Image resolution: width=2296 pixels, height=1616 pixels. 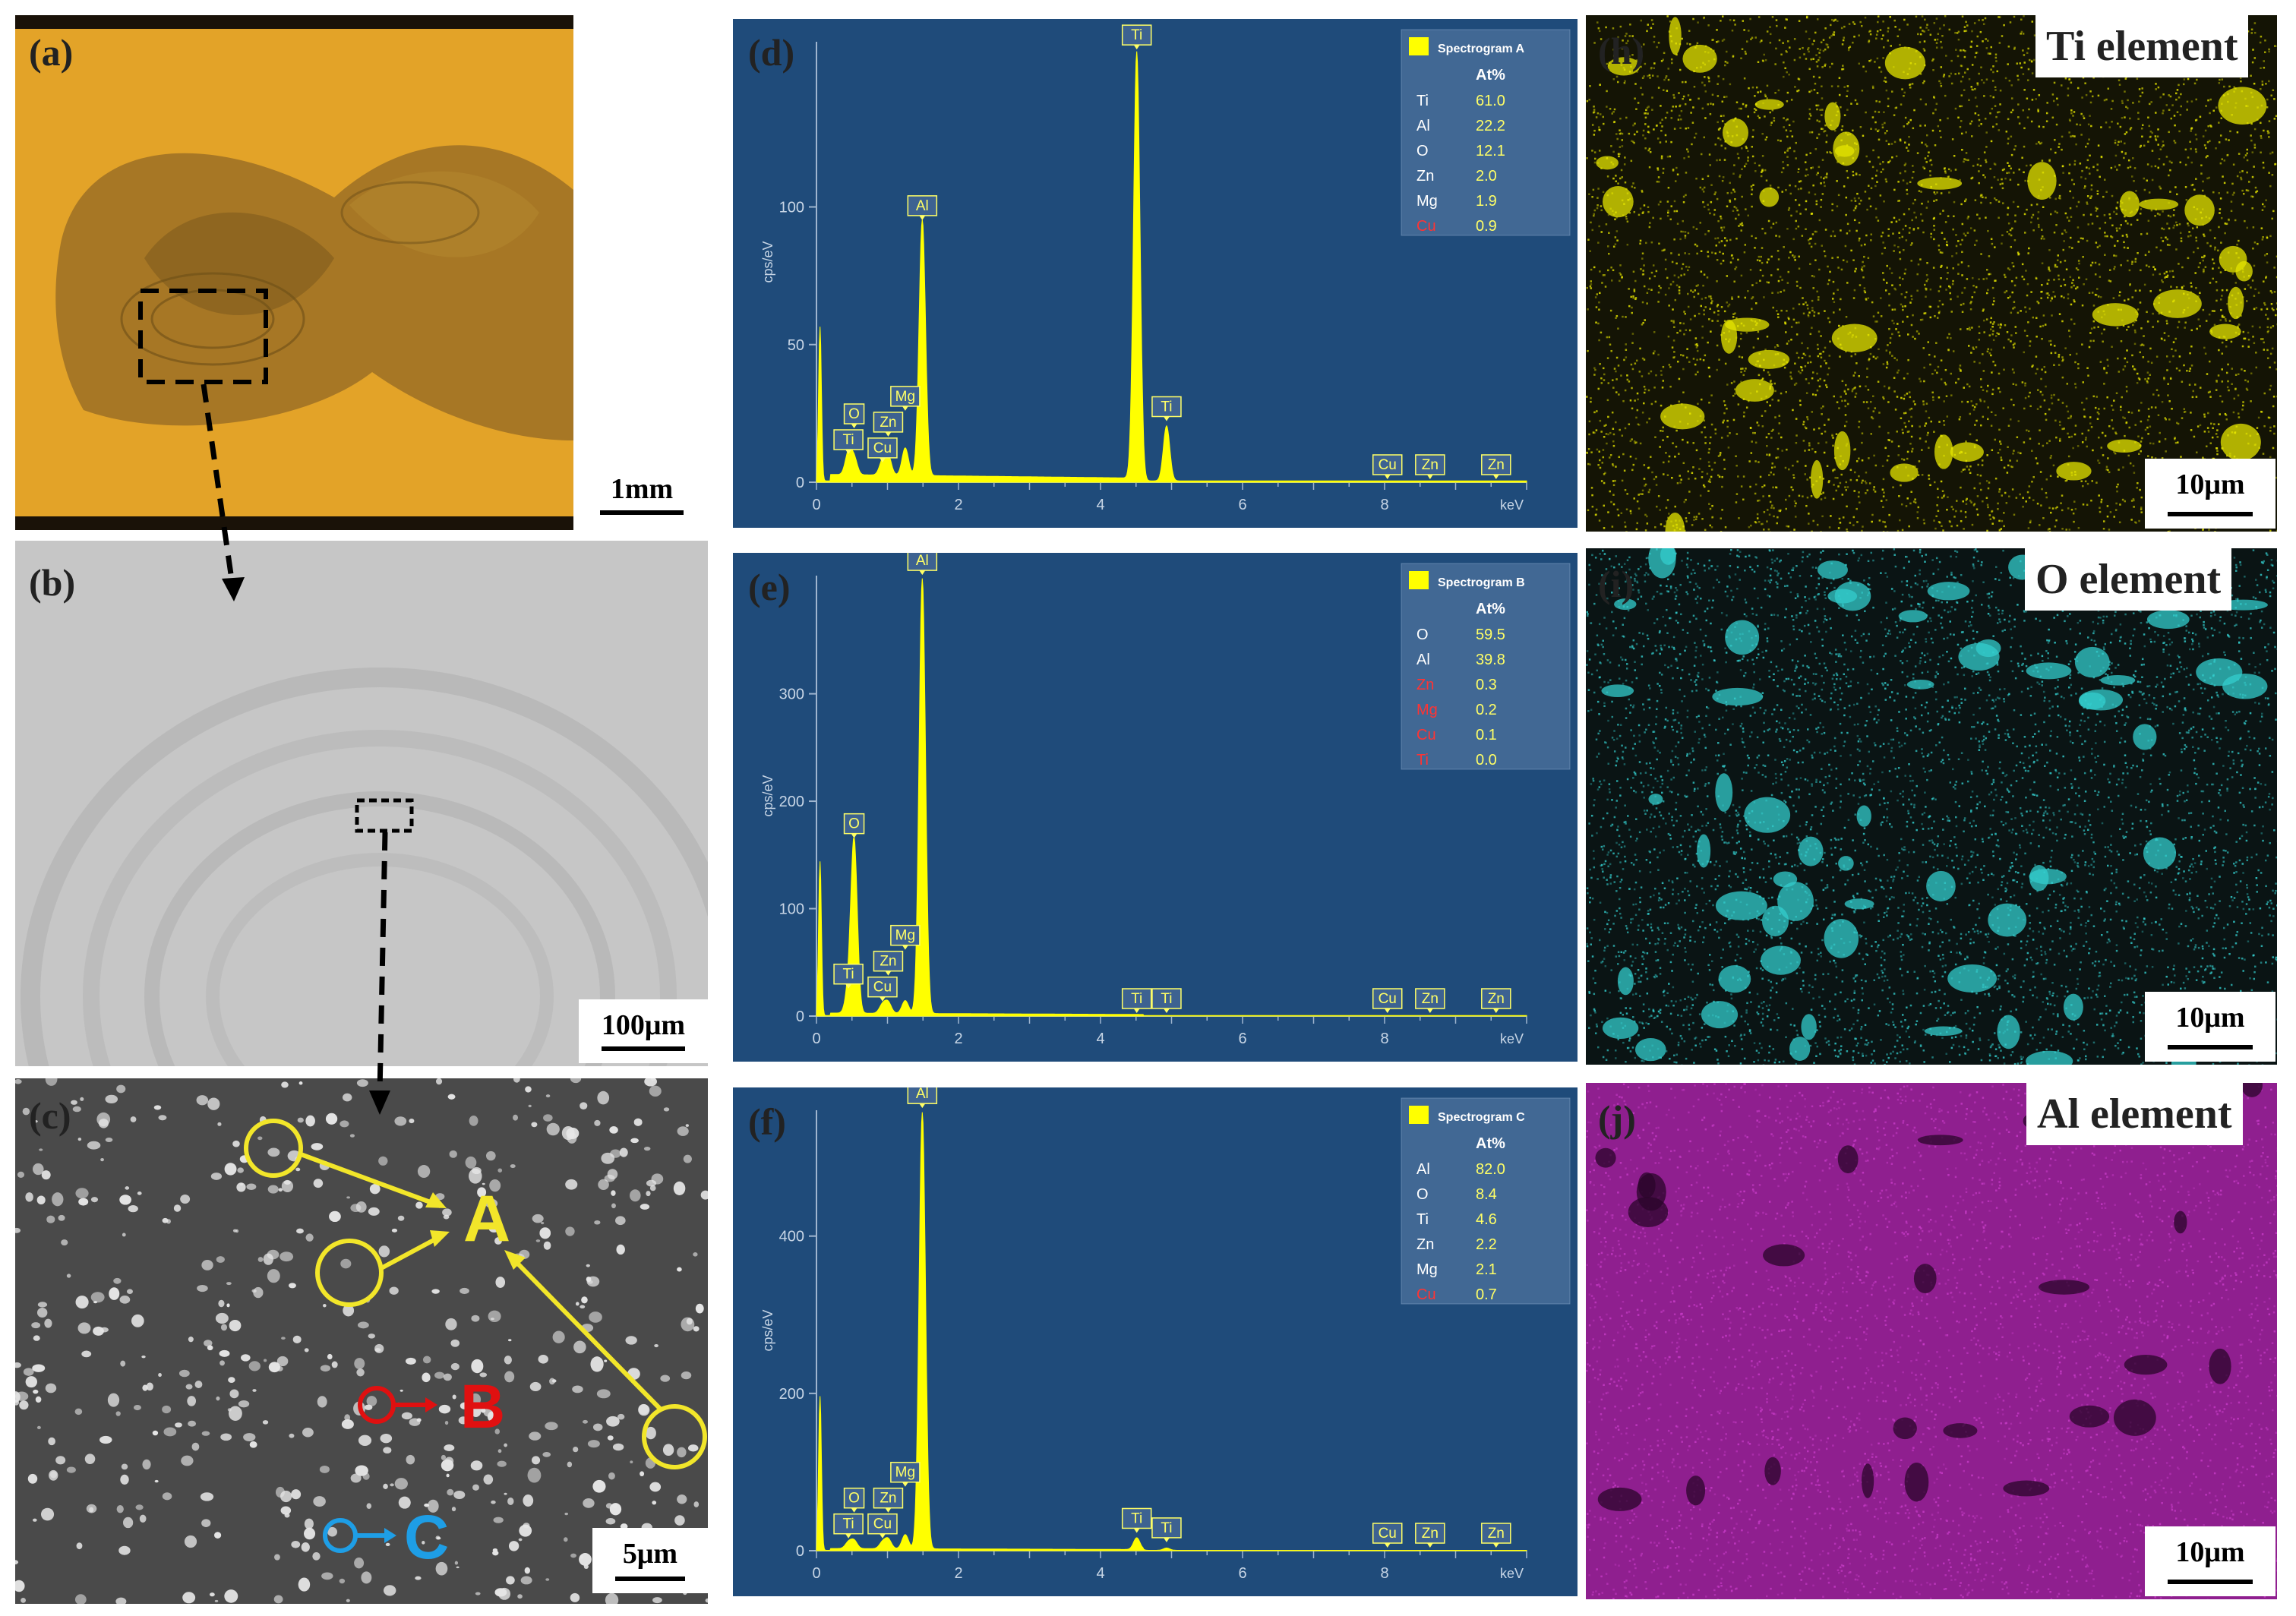 What do you see at coordinates (384, 815) in the screenshot?
I see `zoom-box-b` at bounding box center [384, 815].